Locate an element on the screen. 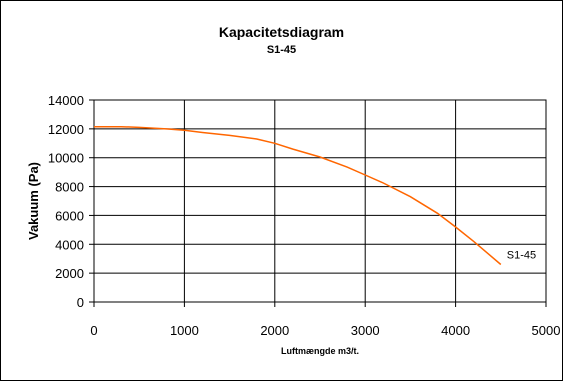 Image resolution: width=563 pixels, height=381 pixels. y-tick-label: 6000 is located at coordinates (69, 215).